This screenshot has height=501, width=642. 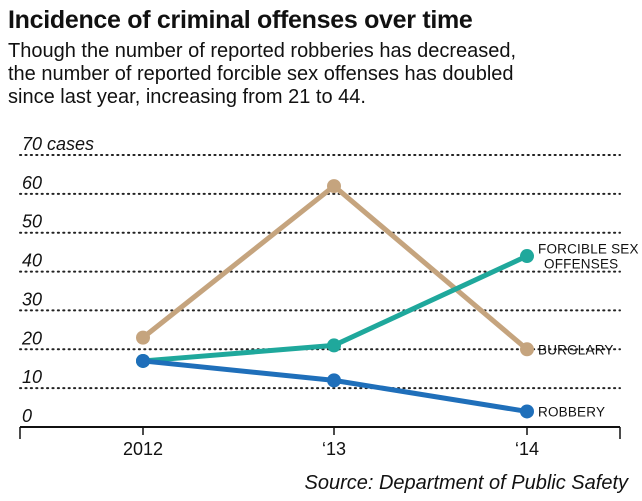 What do you see at coordinates (466, 483) in the screenshot?
I see `source-note: Source: Department of Public Safety` at bounding box center [466, 483].